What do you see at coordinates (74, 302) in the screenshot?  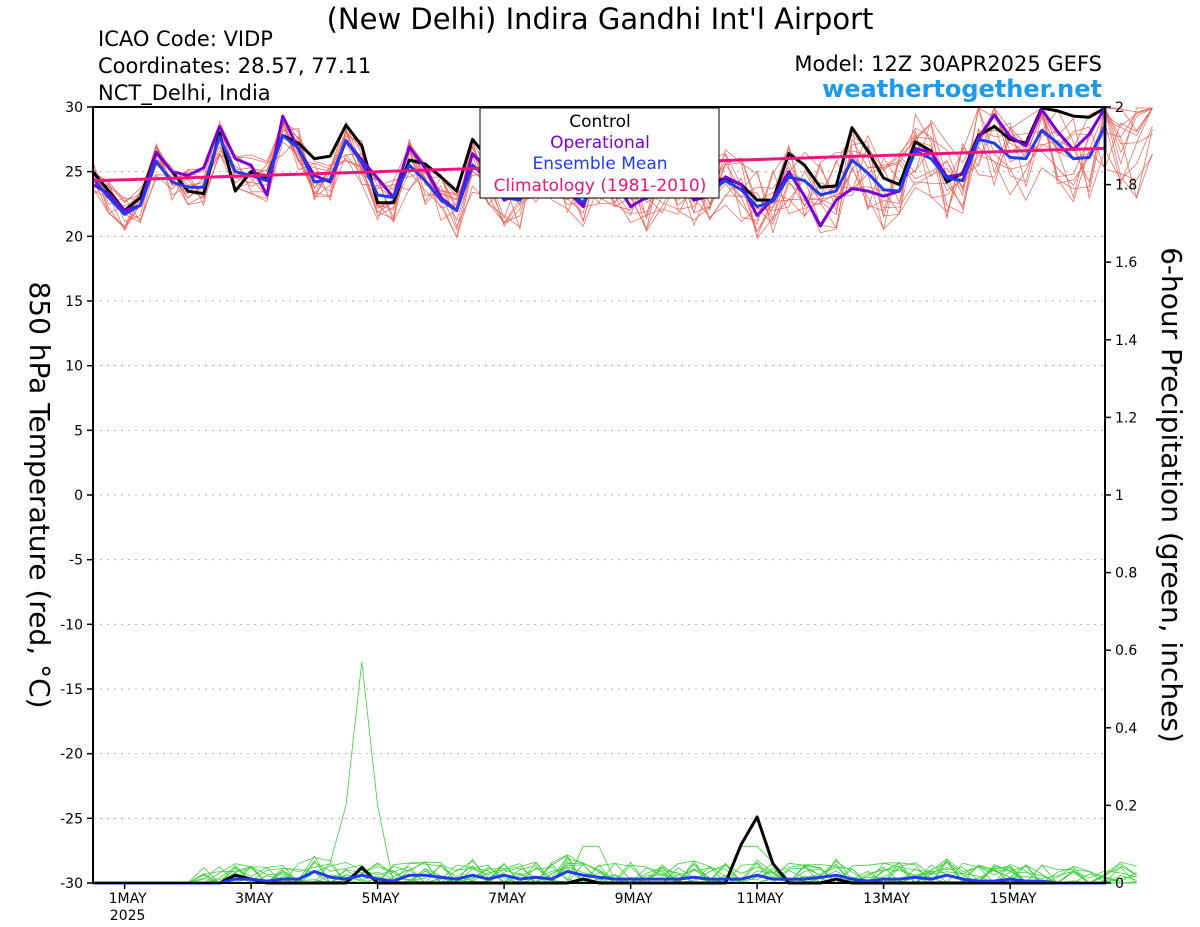 I see `y-tick-label: 15` at bounding box center [74, 302].